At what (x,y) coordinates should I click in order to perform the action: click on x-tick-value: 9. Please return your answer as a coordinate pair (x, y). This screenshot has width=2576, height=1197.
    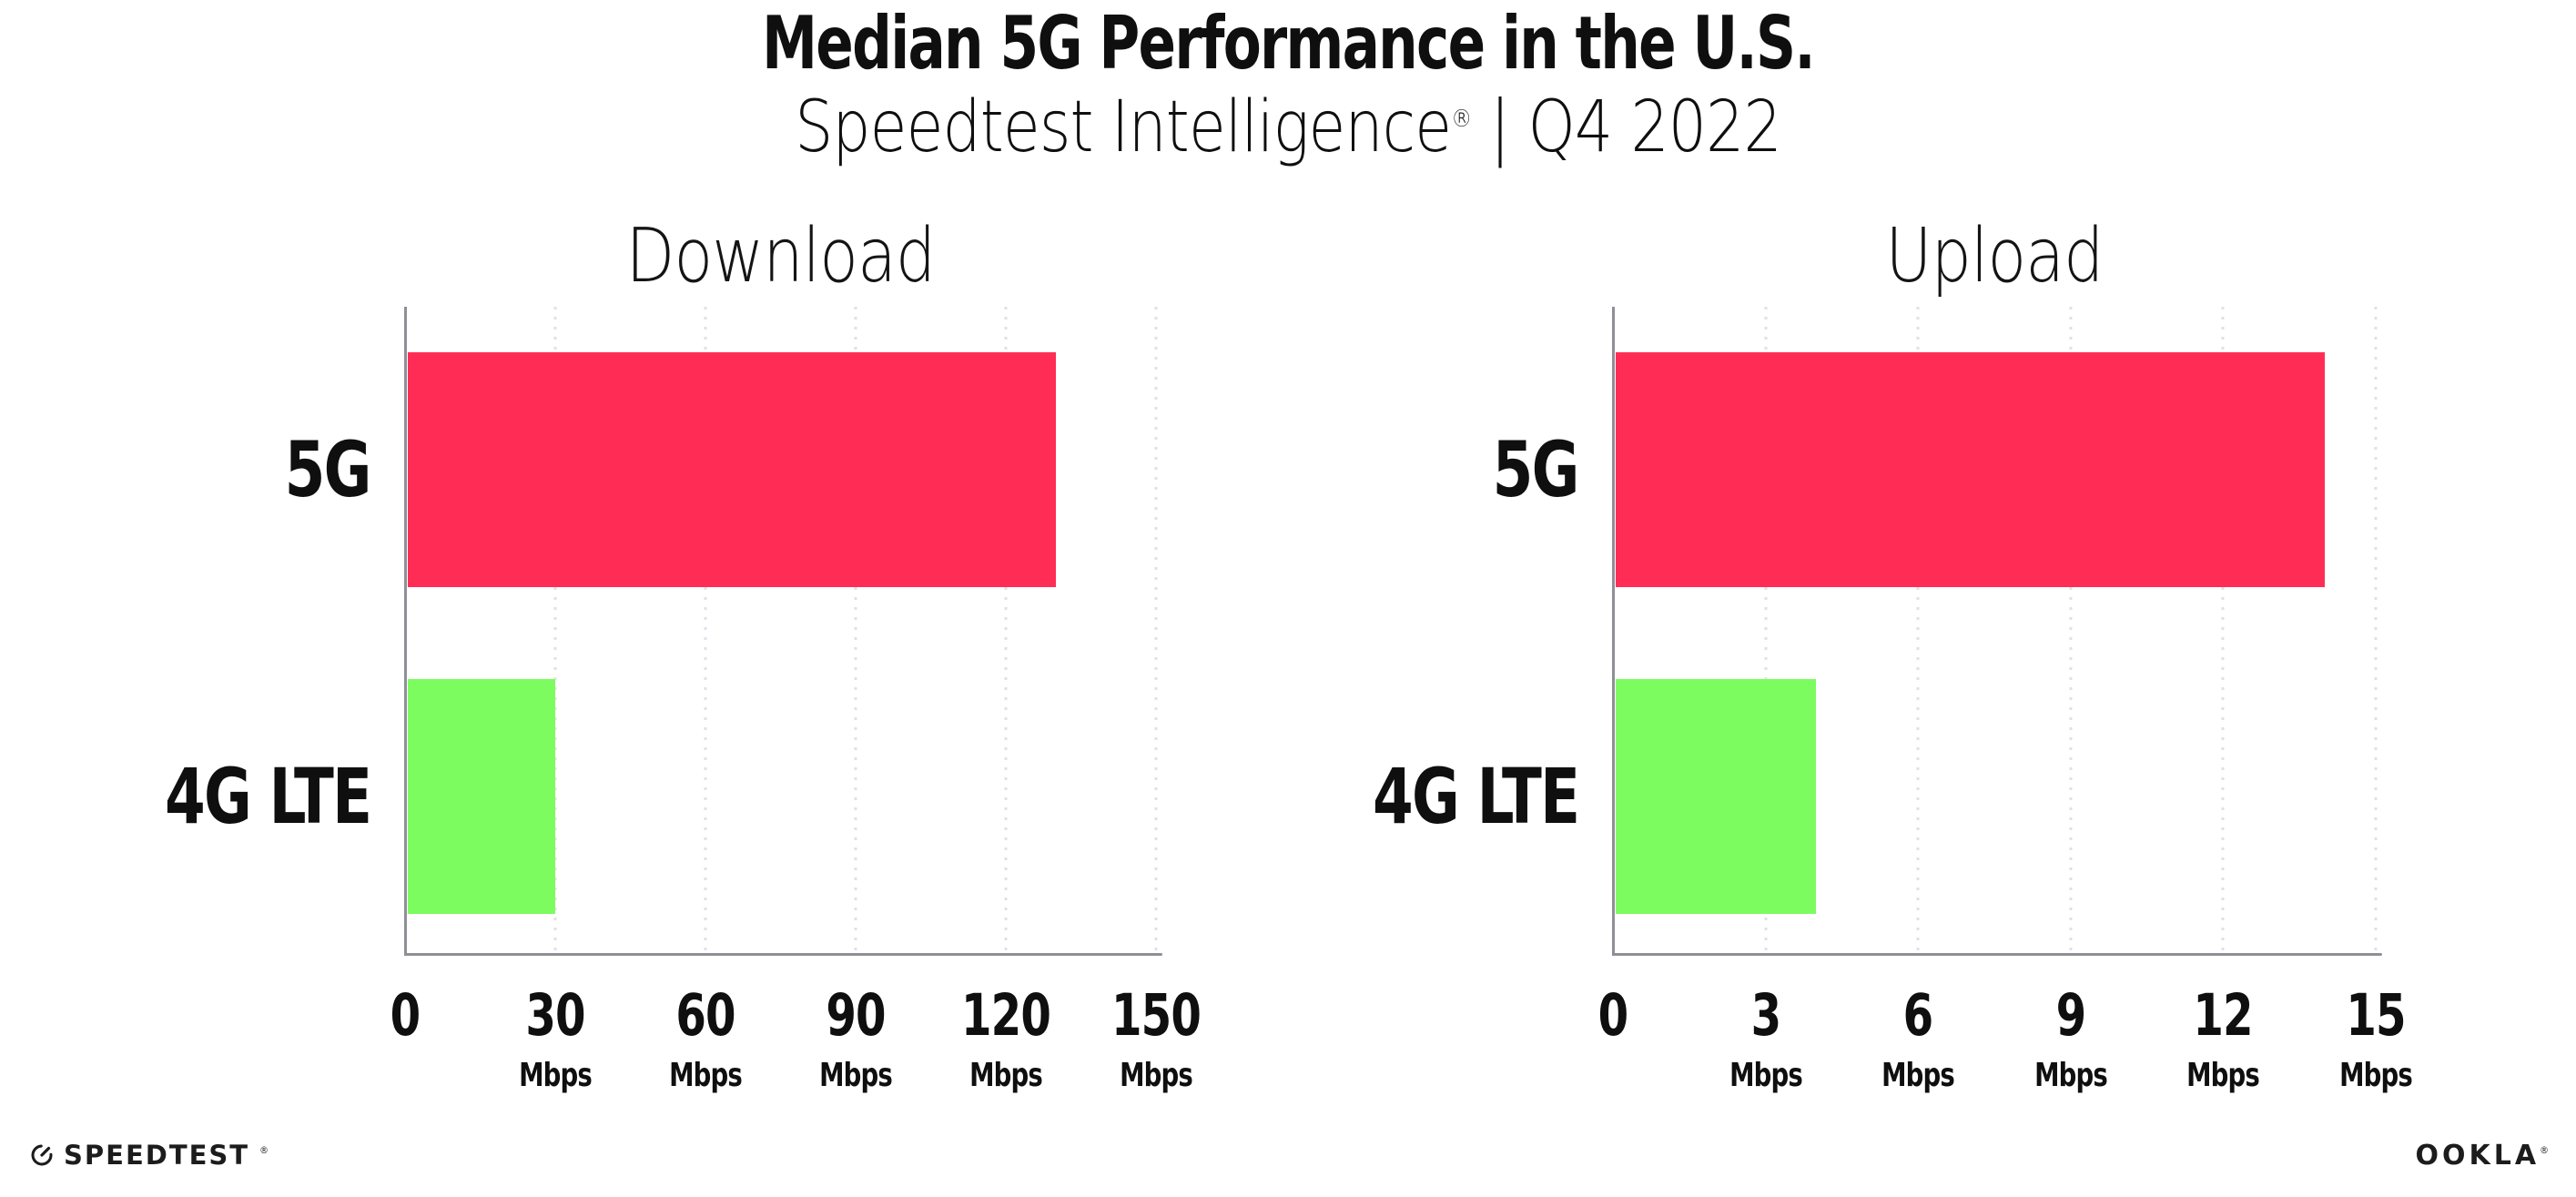
    Looking at the image, I should click on (2070, 1015).